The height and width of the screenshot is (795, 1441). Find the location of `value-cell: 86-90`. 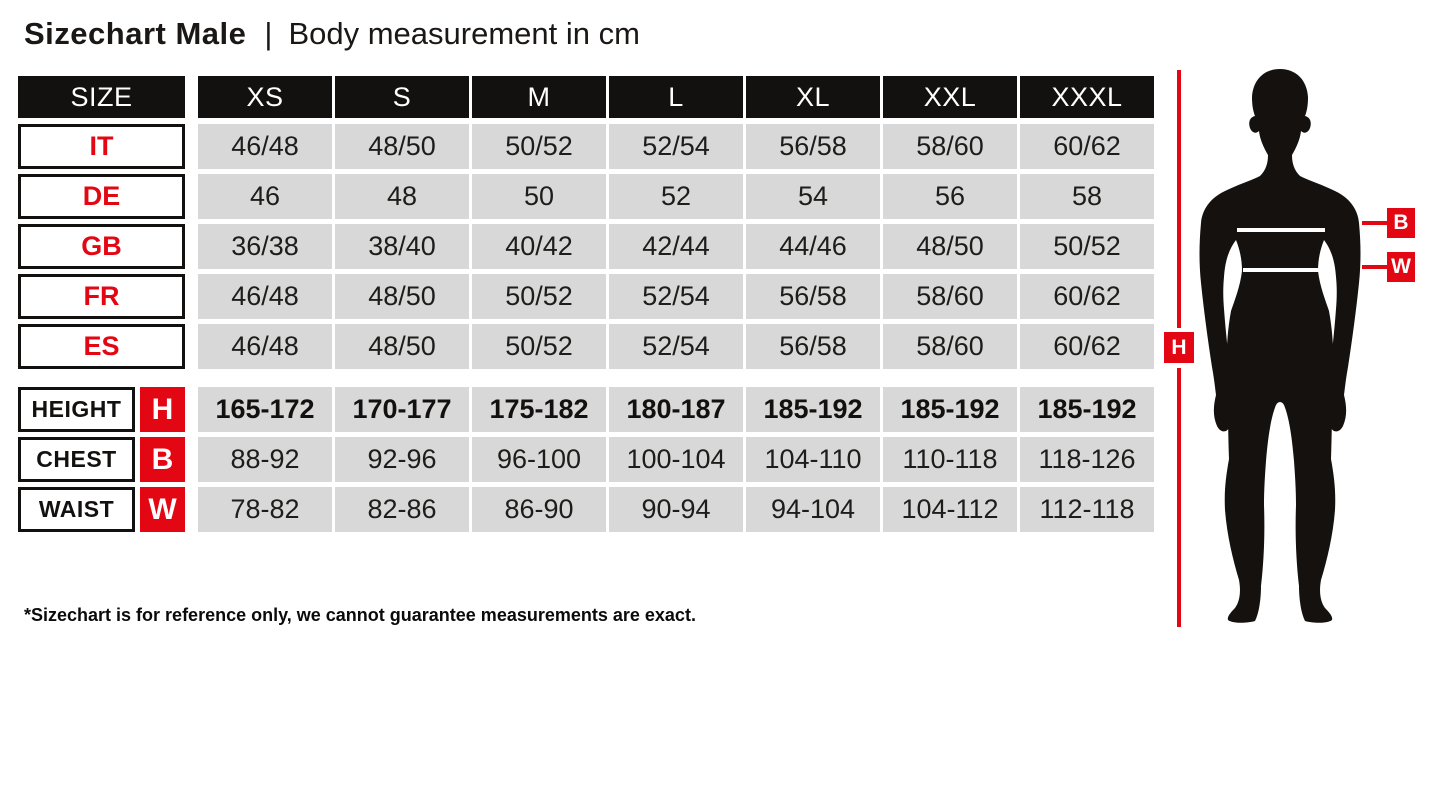

value-cell: 86-90 is located at coordinates (539, 509).